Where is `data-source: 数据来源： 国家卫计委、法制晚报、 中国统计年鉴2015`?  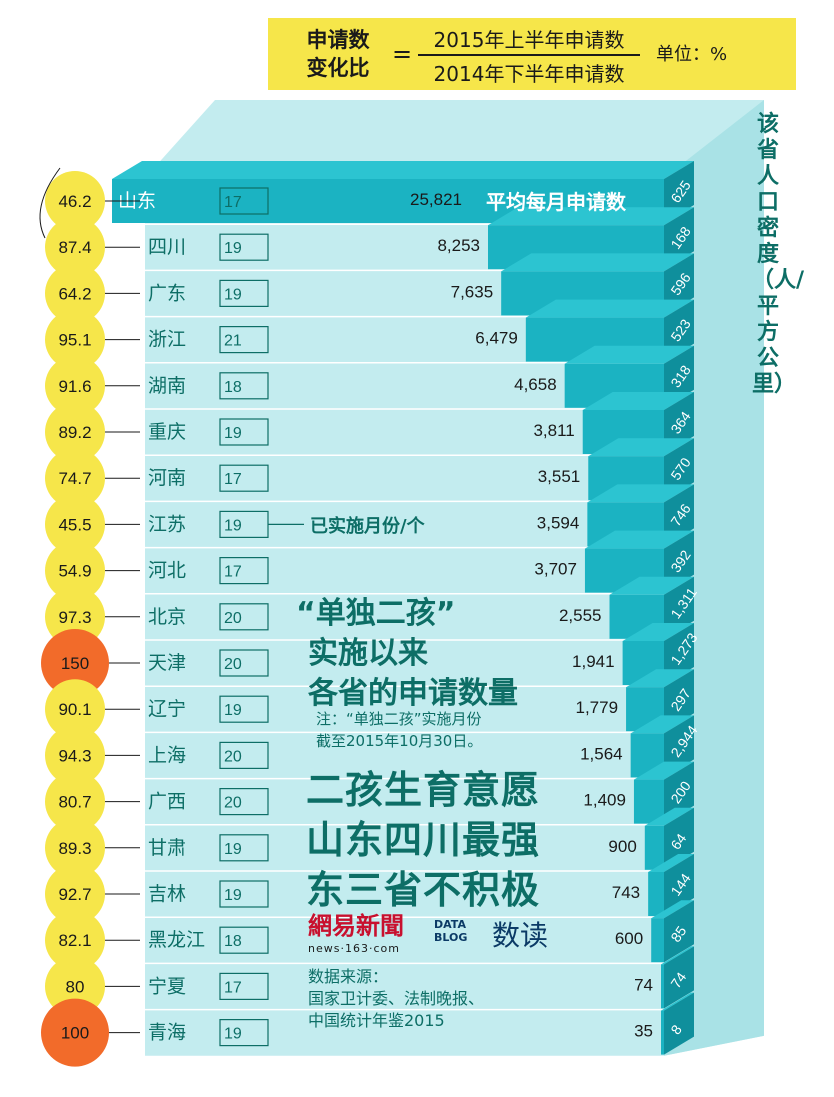
data-source: 数据来源： 国家卫计委、法制晚报、 中国统计年鉴2015 is located at coordinates (396, 999).